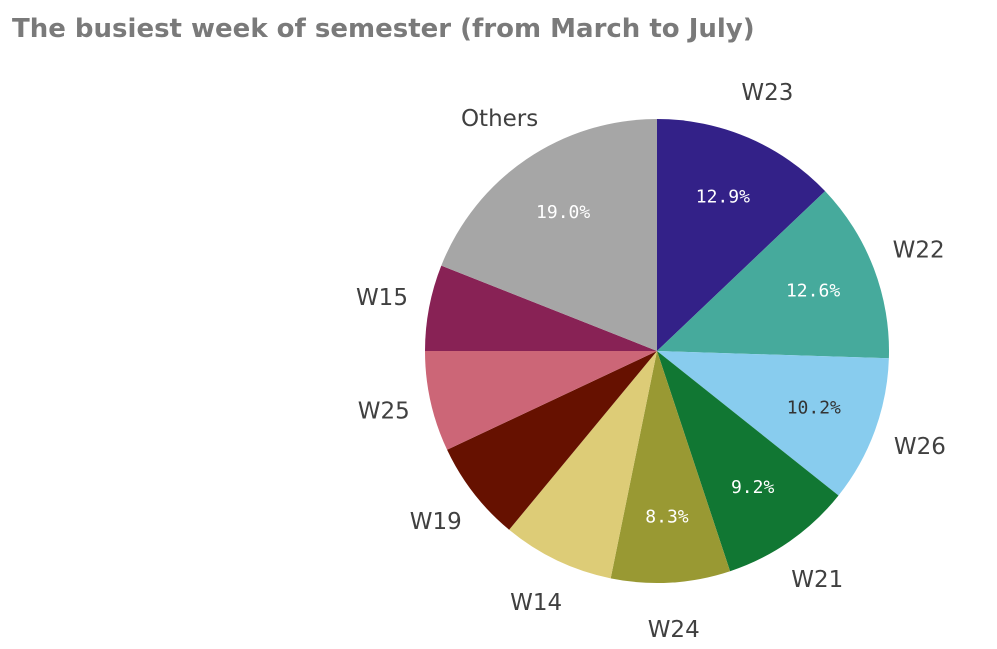 Image resolution: width=997 pixels, height=649 pixels. What do you see at coordinates (773, 275) in the screenshot?
I see `pie-slice-w22` at bounding box center [773, 275].